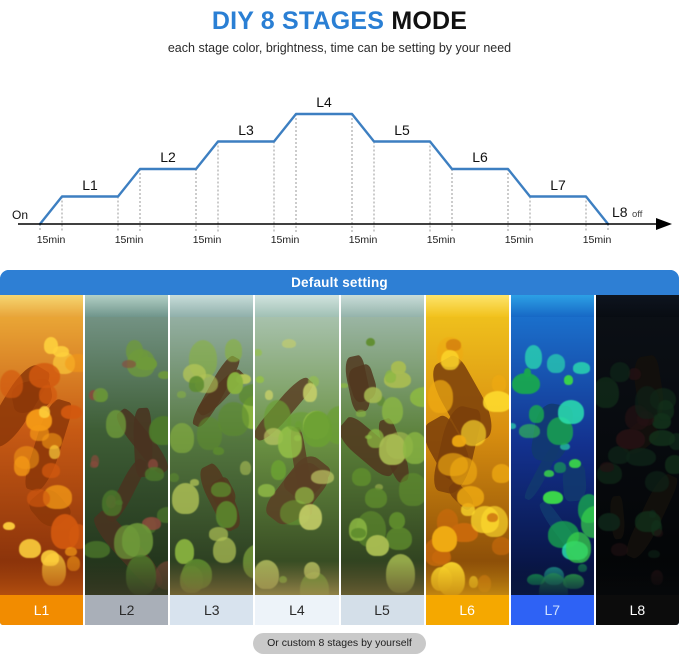 Image resolution: width=679 pixels, height=662 pixels. I want to click on chart-off-label: off, so click(637, 214).